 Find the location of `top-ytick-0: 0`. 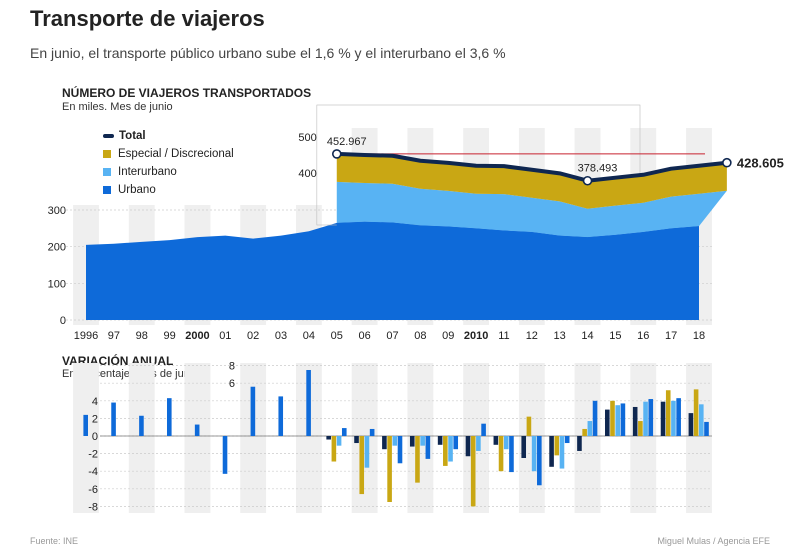

top-ytick-0: 0 is located at coordinates (63, 321).